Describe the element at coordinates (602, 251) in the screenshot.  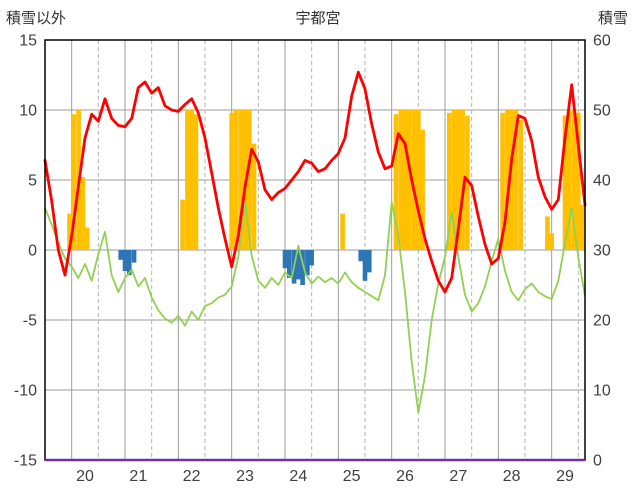
I see `right-tick-label: 30` at that location.